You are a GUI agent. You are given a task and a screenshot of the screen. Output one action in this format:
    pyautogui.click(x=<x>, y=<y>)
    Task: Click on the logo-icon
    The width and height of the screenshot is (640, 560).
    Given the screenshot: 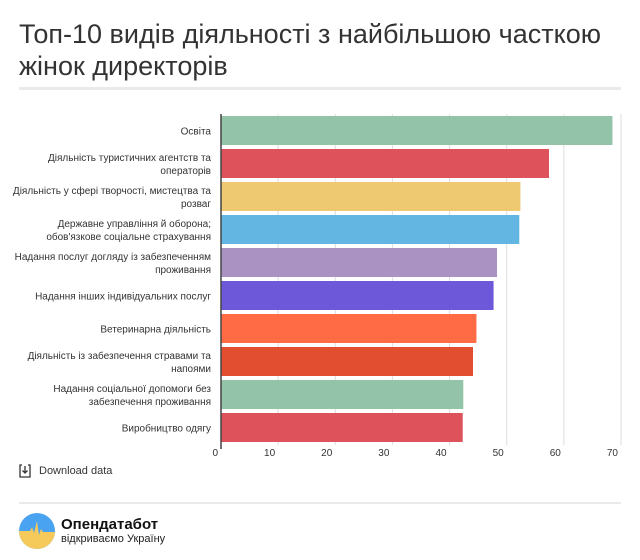 What is the action you would take?
    pyautogui.click(x=37, y=531)
    